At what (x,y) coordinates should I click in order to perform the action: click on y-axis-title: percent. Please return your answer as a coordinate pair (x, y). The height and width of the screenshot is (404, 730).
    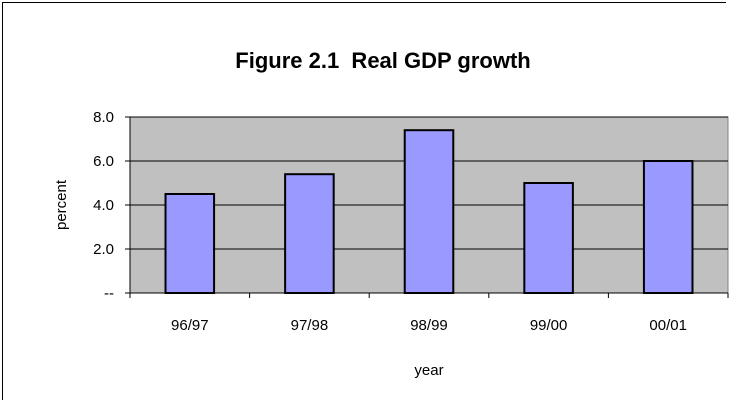
    Looking at the image, I should click on (61, 204).